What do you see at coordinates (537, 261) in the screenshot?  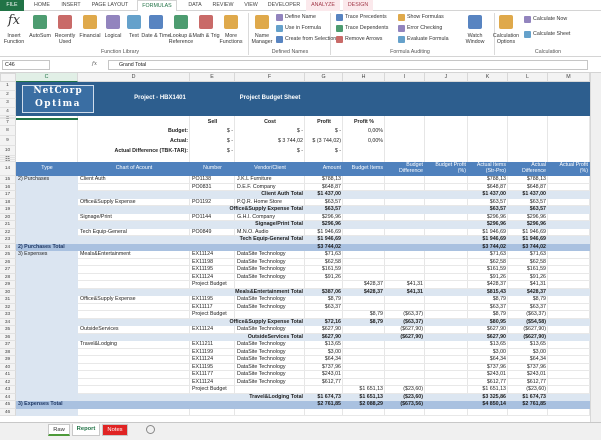 I see `cell: $62,58` at bounding box center [537, 261].